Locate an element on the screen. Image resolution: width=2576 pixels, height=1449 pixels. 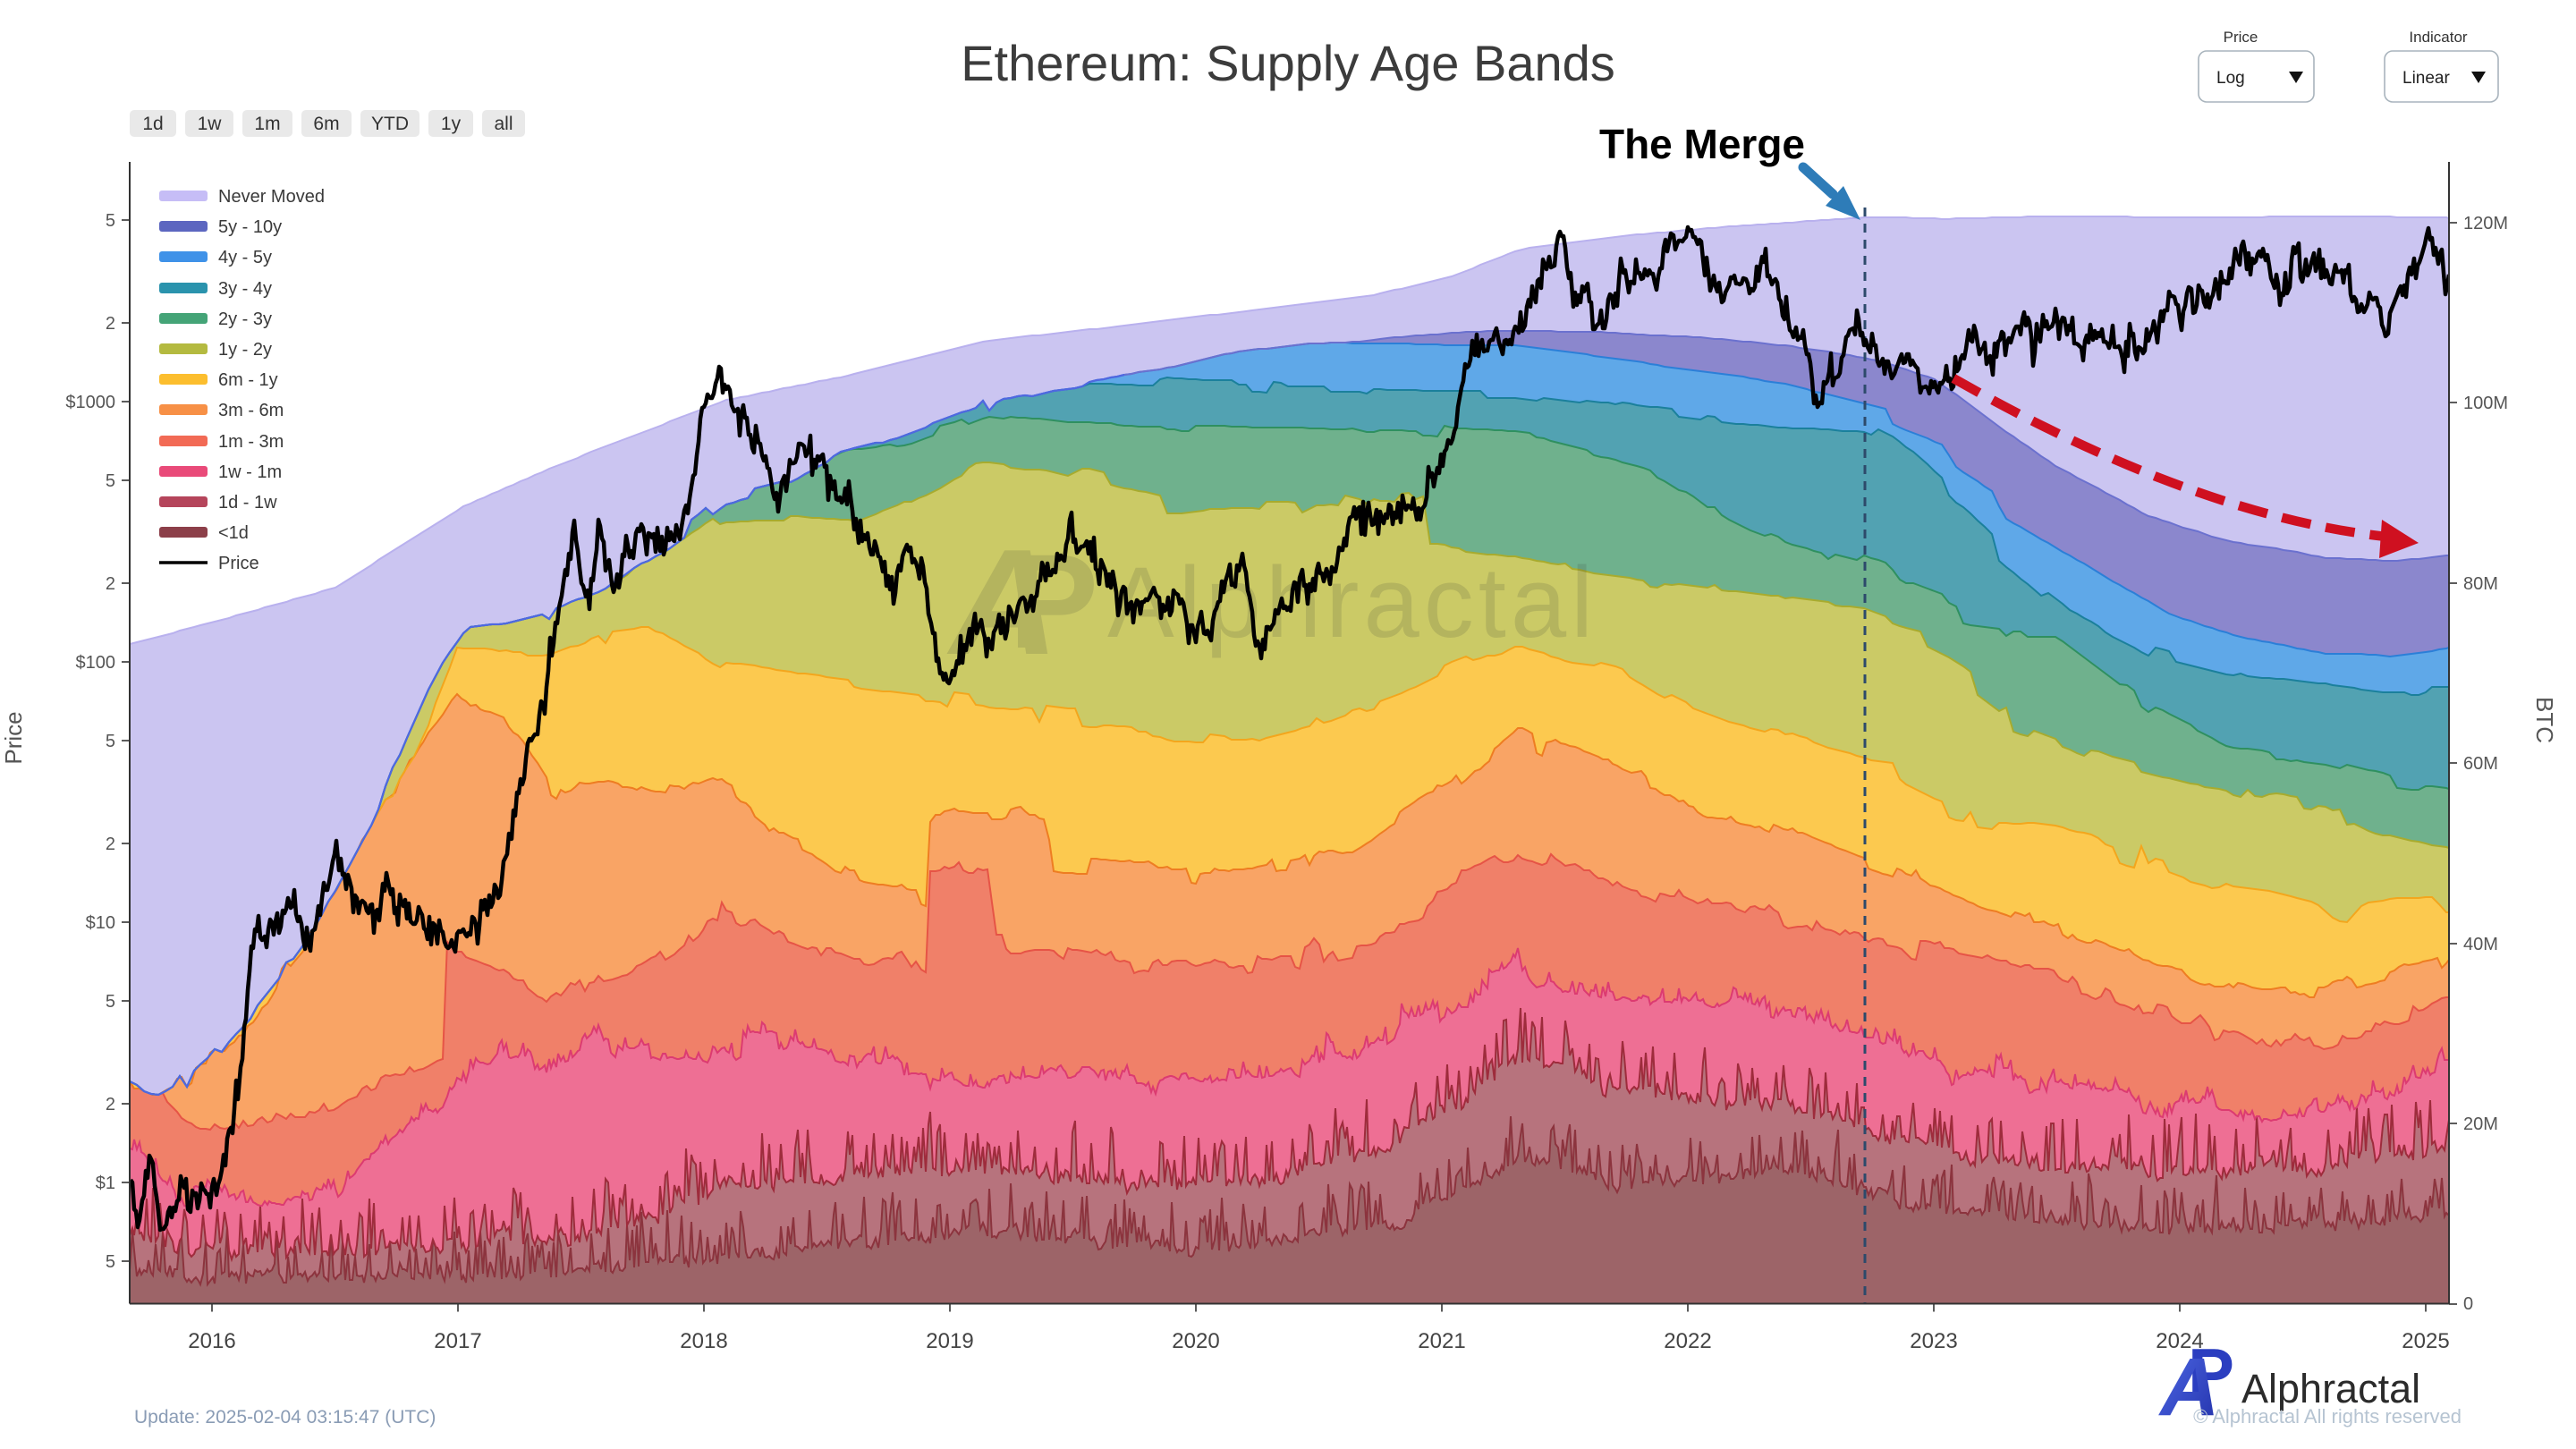
svg-text: 1m - 3m is located at coordinates (251, 442).